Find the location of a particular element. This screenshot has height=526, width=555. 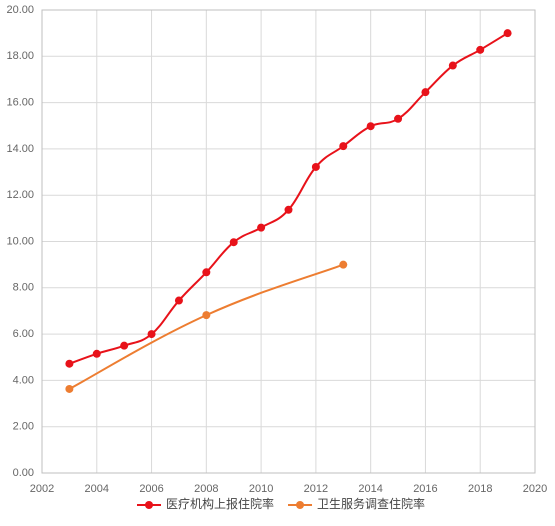

y-tick-label: 6.00 is located at coordinates (23, 334).